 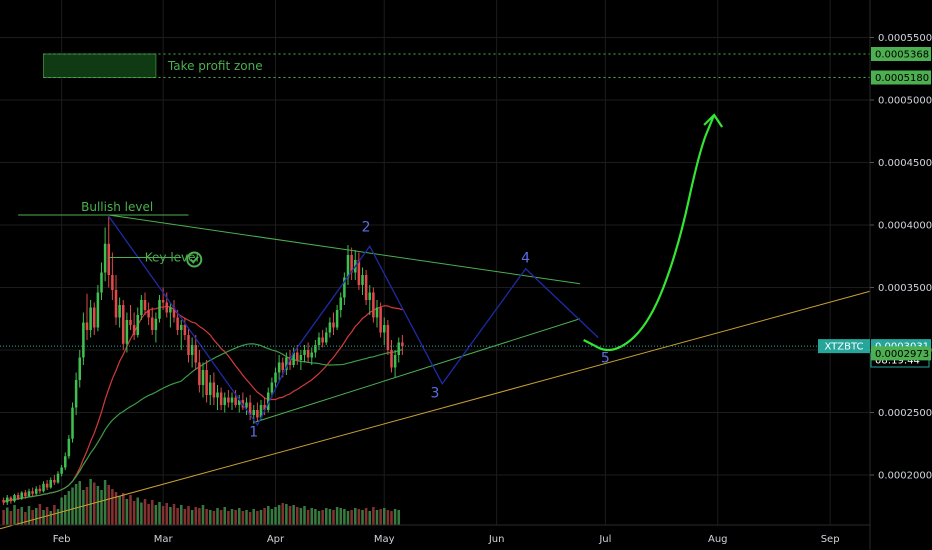 I want to click on price-tick-label: 0.0004000, so click(x=905, y=226).